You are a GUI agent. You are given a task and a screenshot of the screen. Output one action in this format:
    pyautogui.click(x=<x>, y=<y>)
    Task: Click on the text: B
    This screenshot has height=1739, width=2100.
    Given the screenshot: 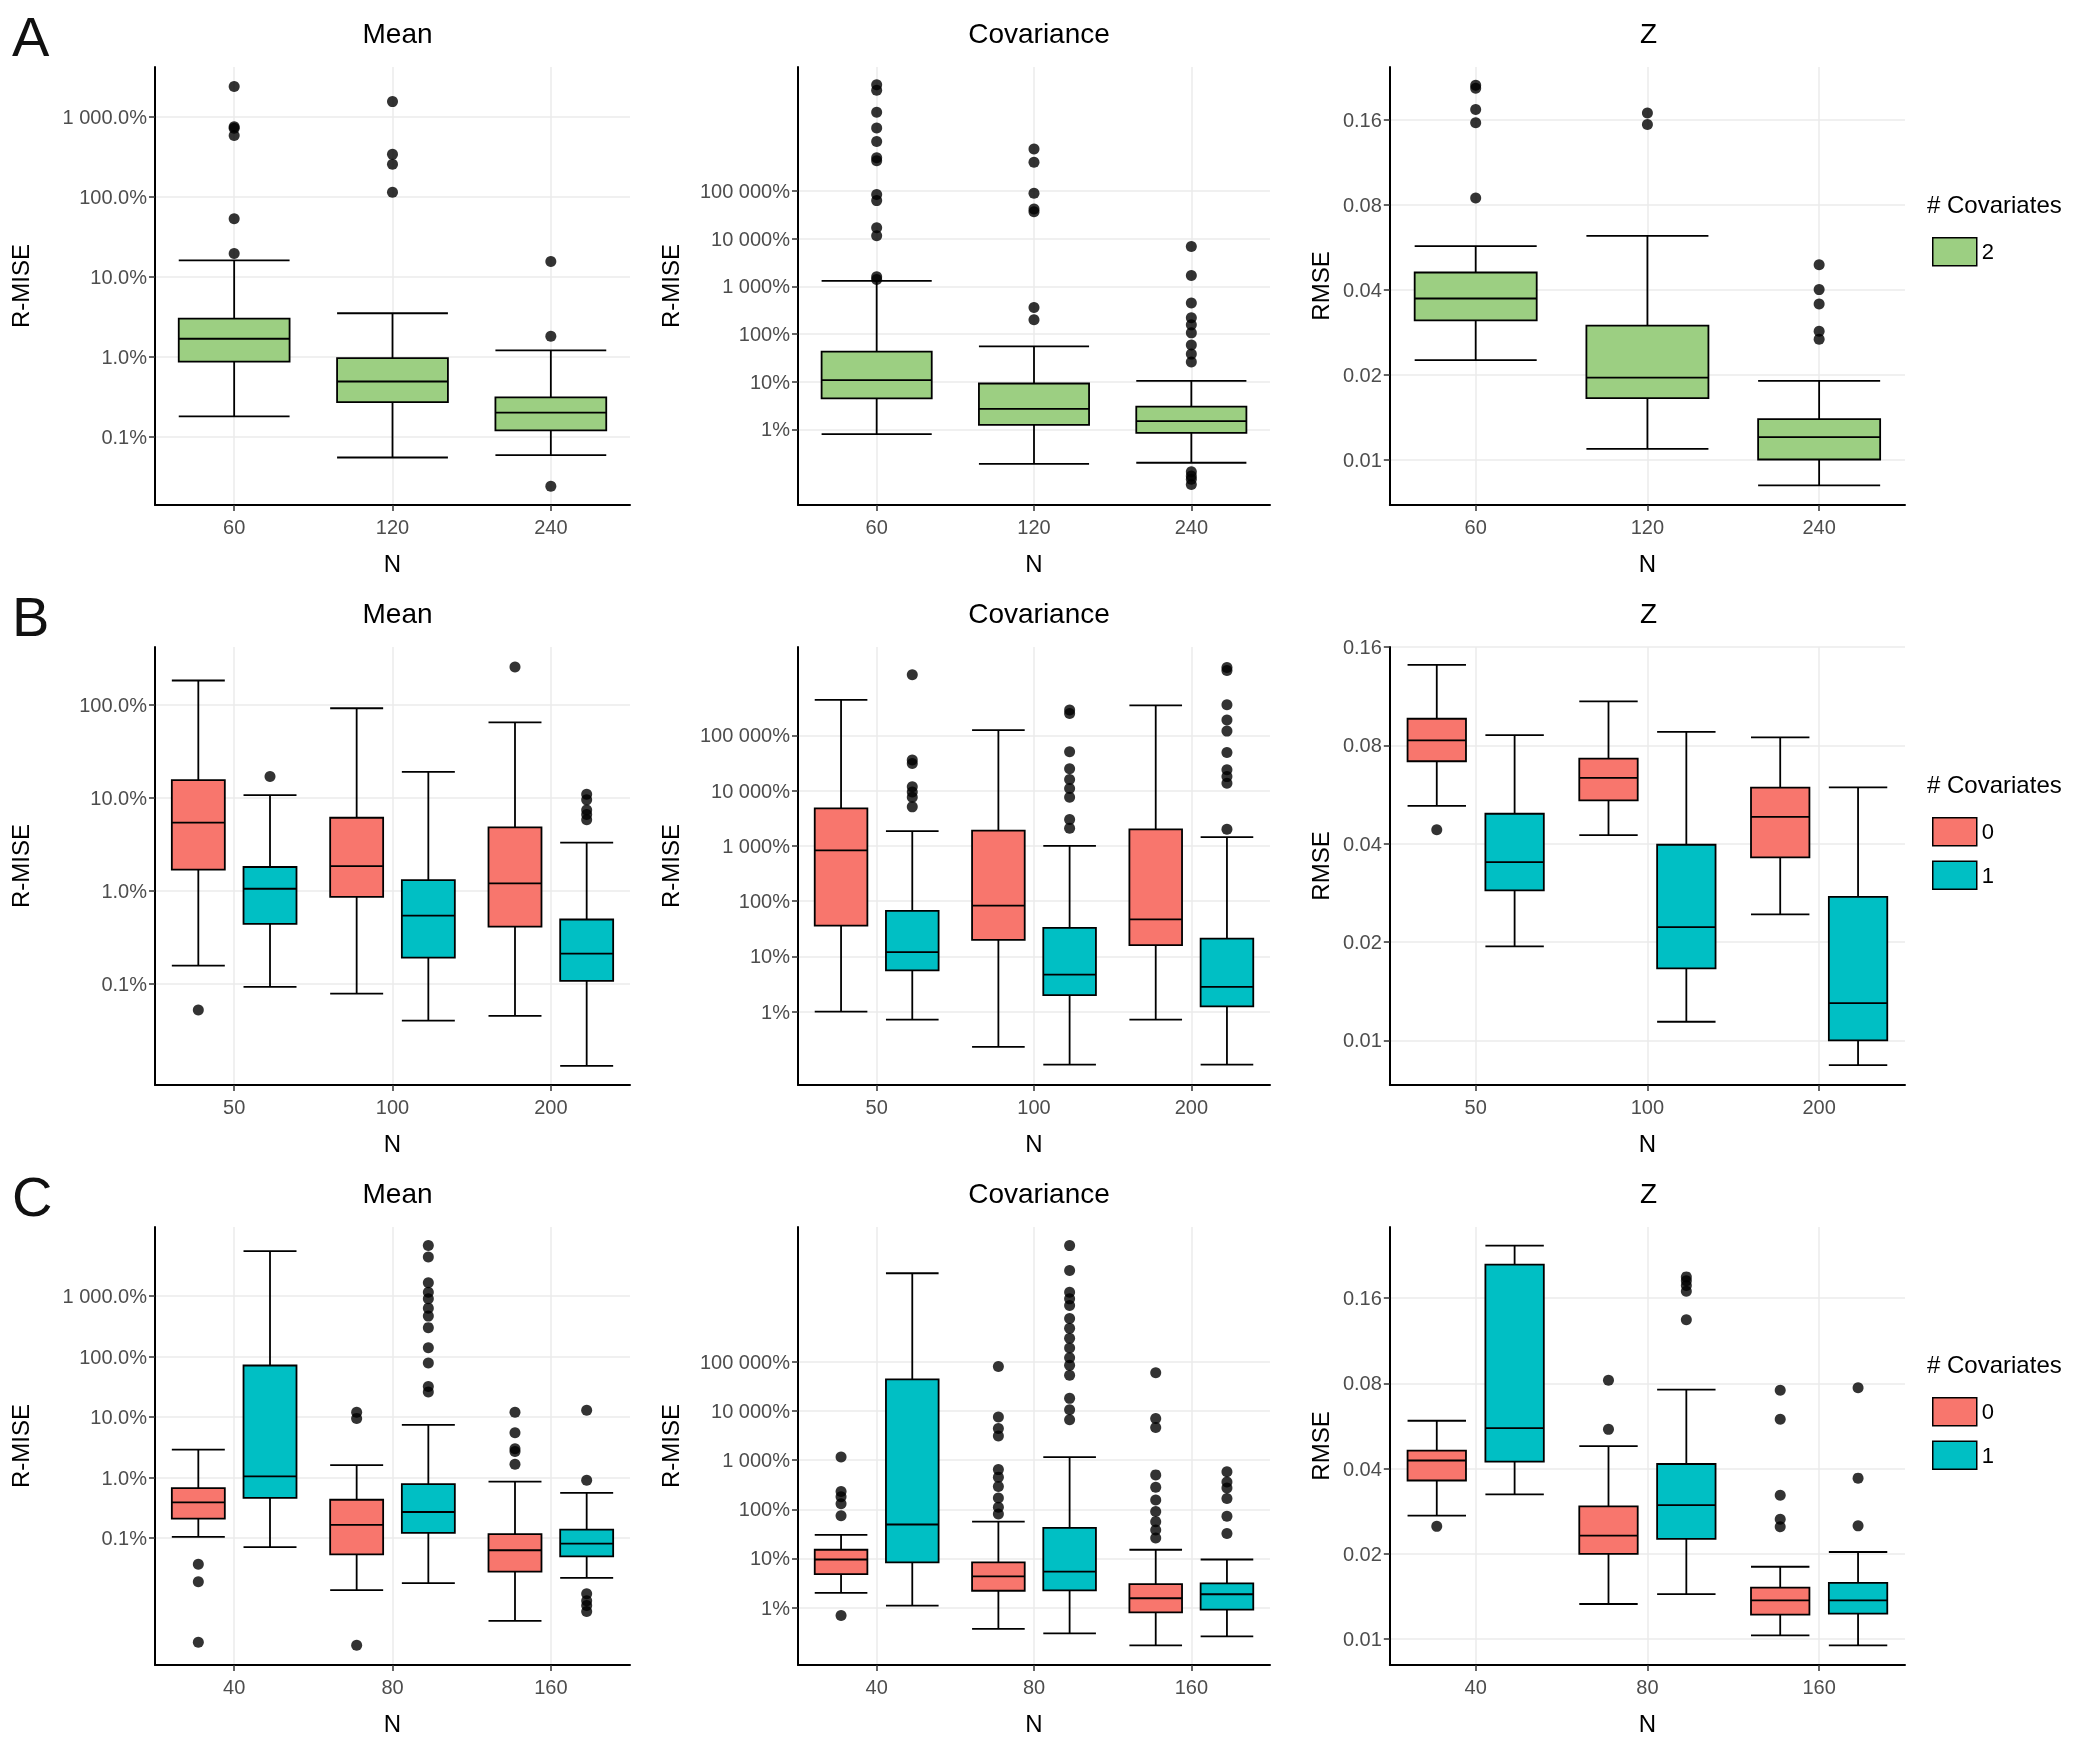 What is the action you would take?
    pyautogui.click(x=31, y=616)
    